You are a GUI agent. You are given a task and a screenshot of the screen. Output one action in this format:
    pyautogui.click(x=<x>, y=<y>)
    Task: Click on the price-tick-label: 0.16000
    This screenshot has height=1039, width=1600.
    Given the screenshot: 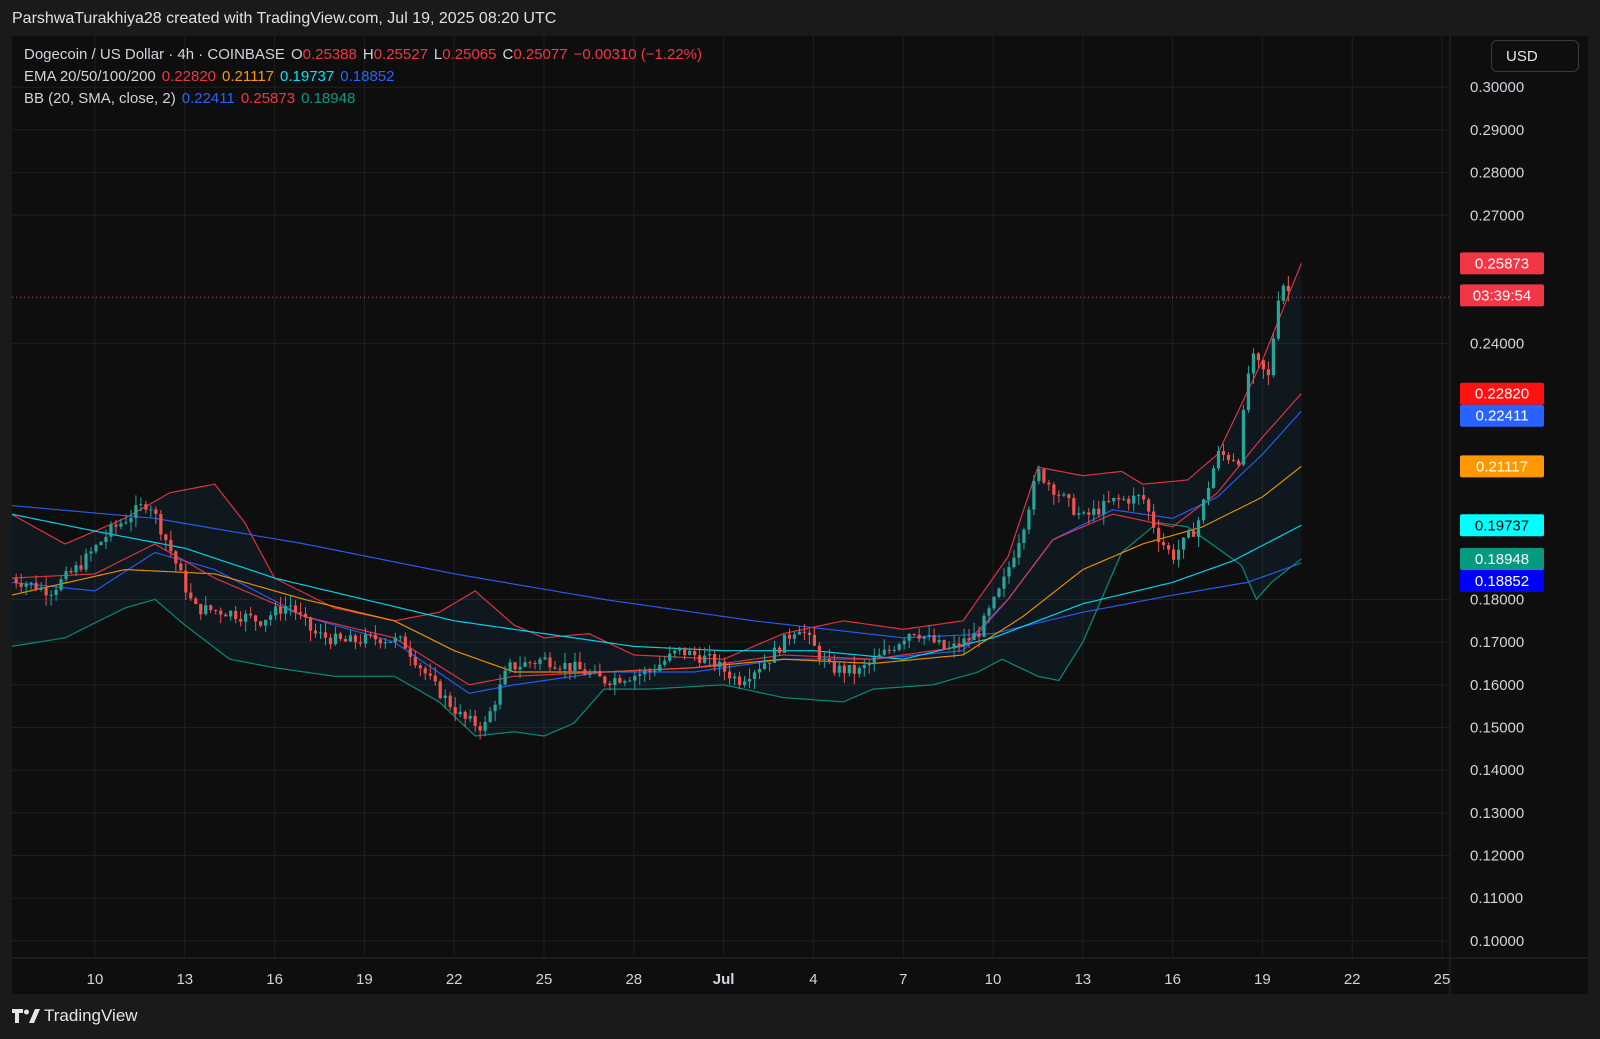 What is the action you would take?
    pyautogui.click(x=1497, y=685)
    